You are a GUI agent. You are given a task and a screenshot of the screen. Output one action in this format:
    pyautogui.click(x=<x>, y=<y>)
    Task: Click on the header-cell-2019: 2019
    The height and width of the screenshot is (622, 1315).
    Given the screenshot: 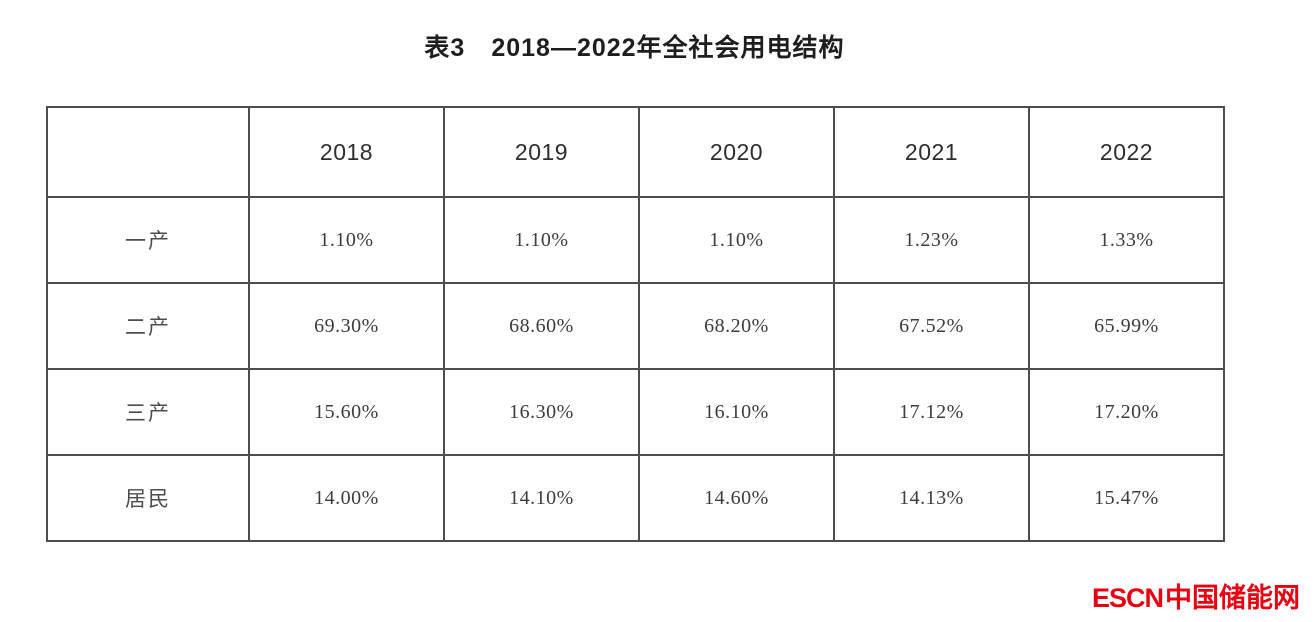 What is the action you would take?
    pyautogui.click(x=541, y=152)
    